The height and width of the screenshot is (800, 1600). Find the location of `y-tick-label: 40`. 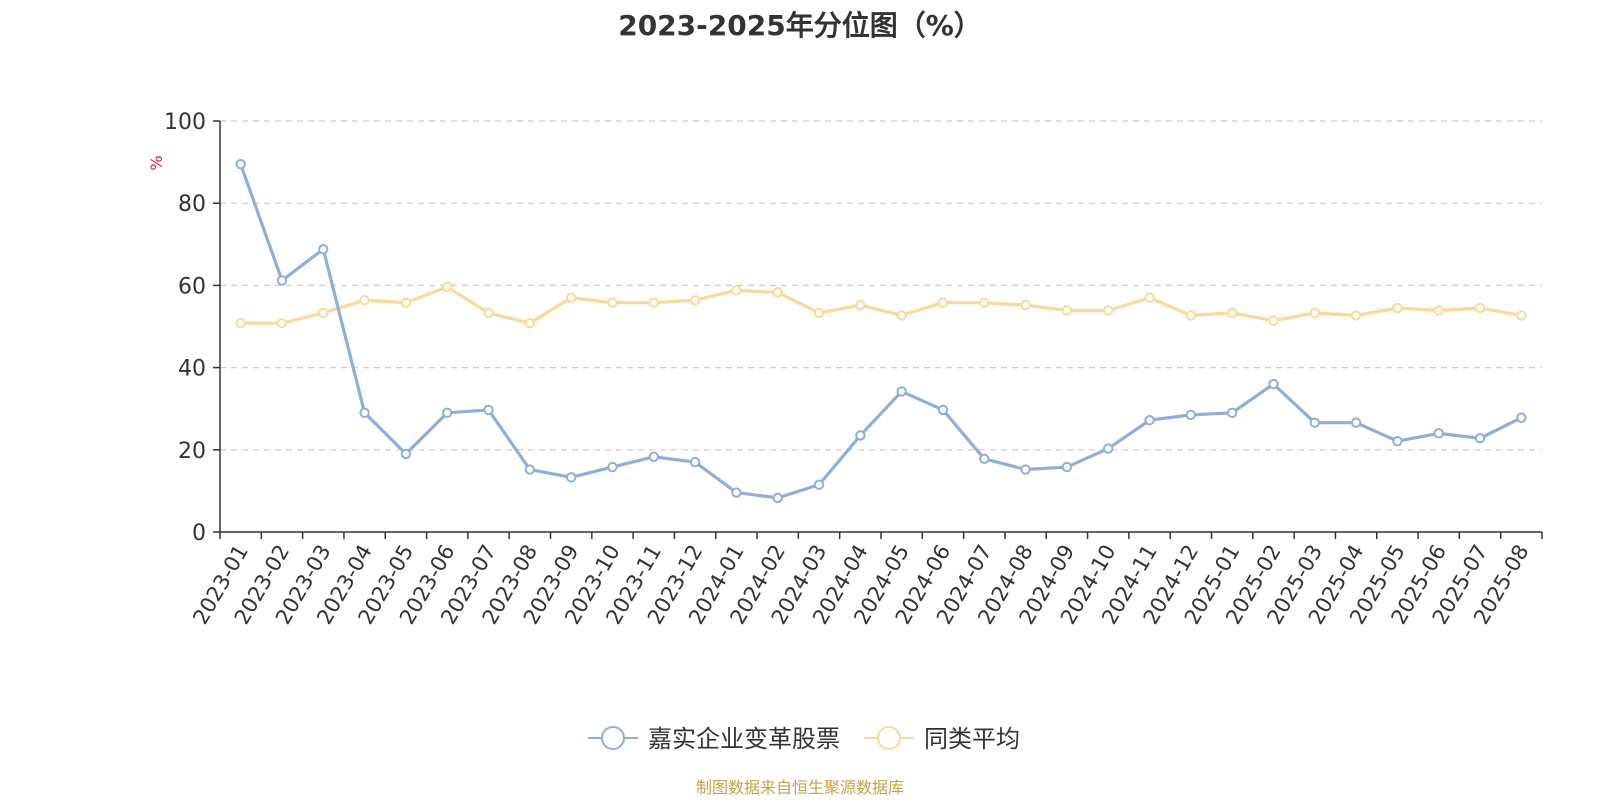

y-tick-label: 40 is located at coordinates (192, 369).